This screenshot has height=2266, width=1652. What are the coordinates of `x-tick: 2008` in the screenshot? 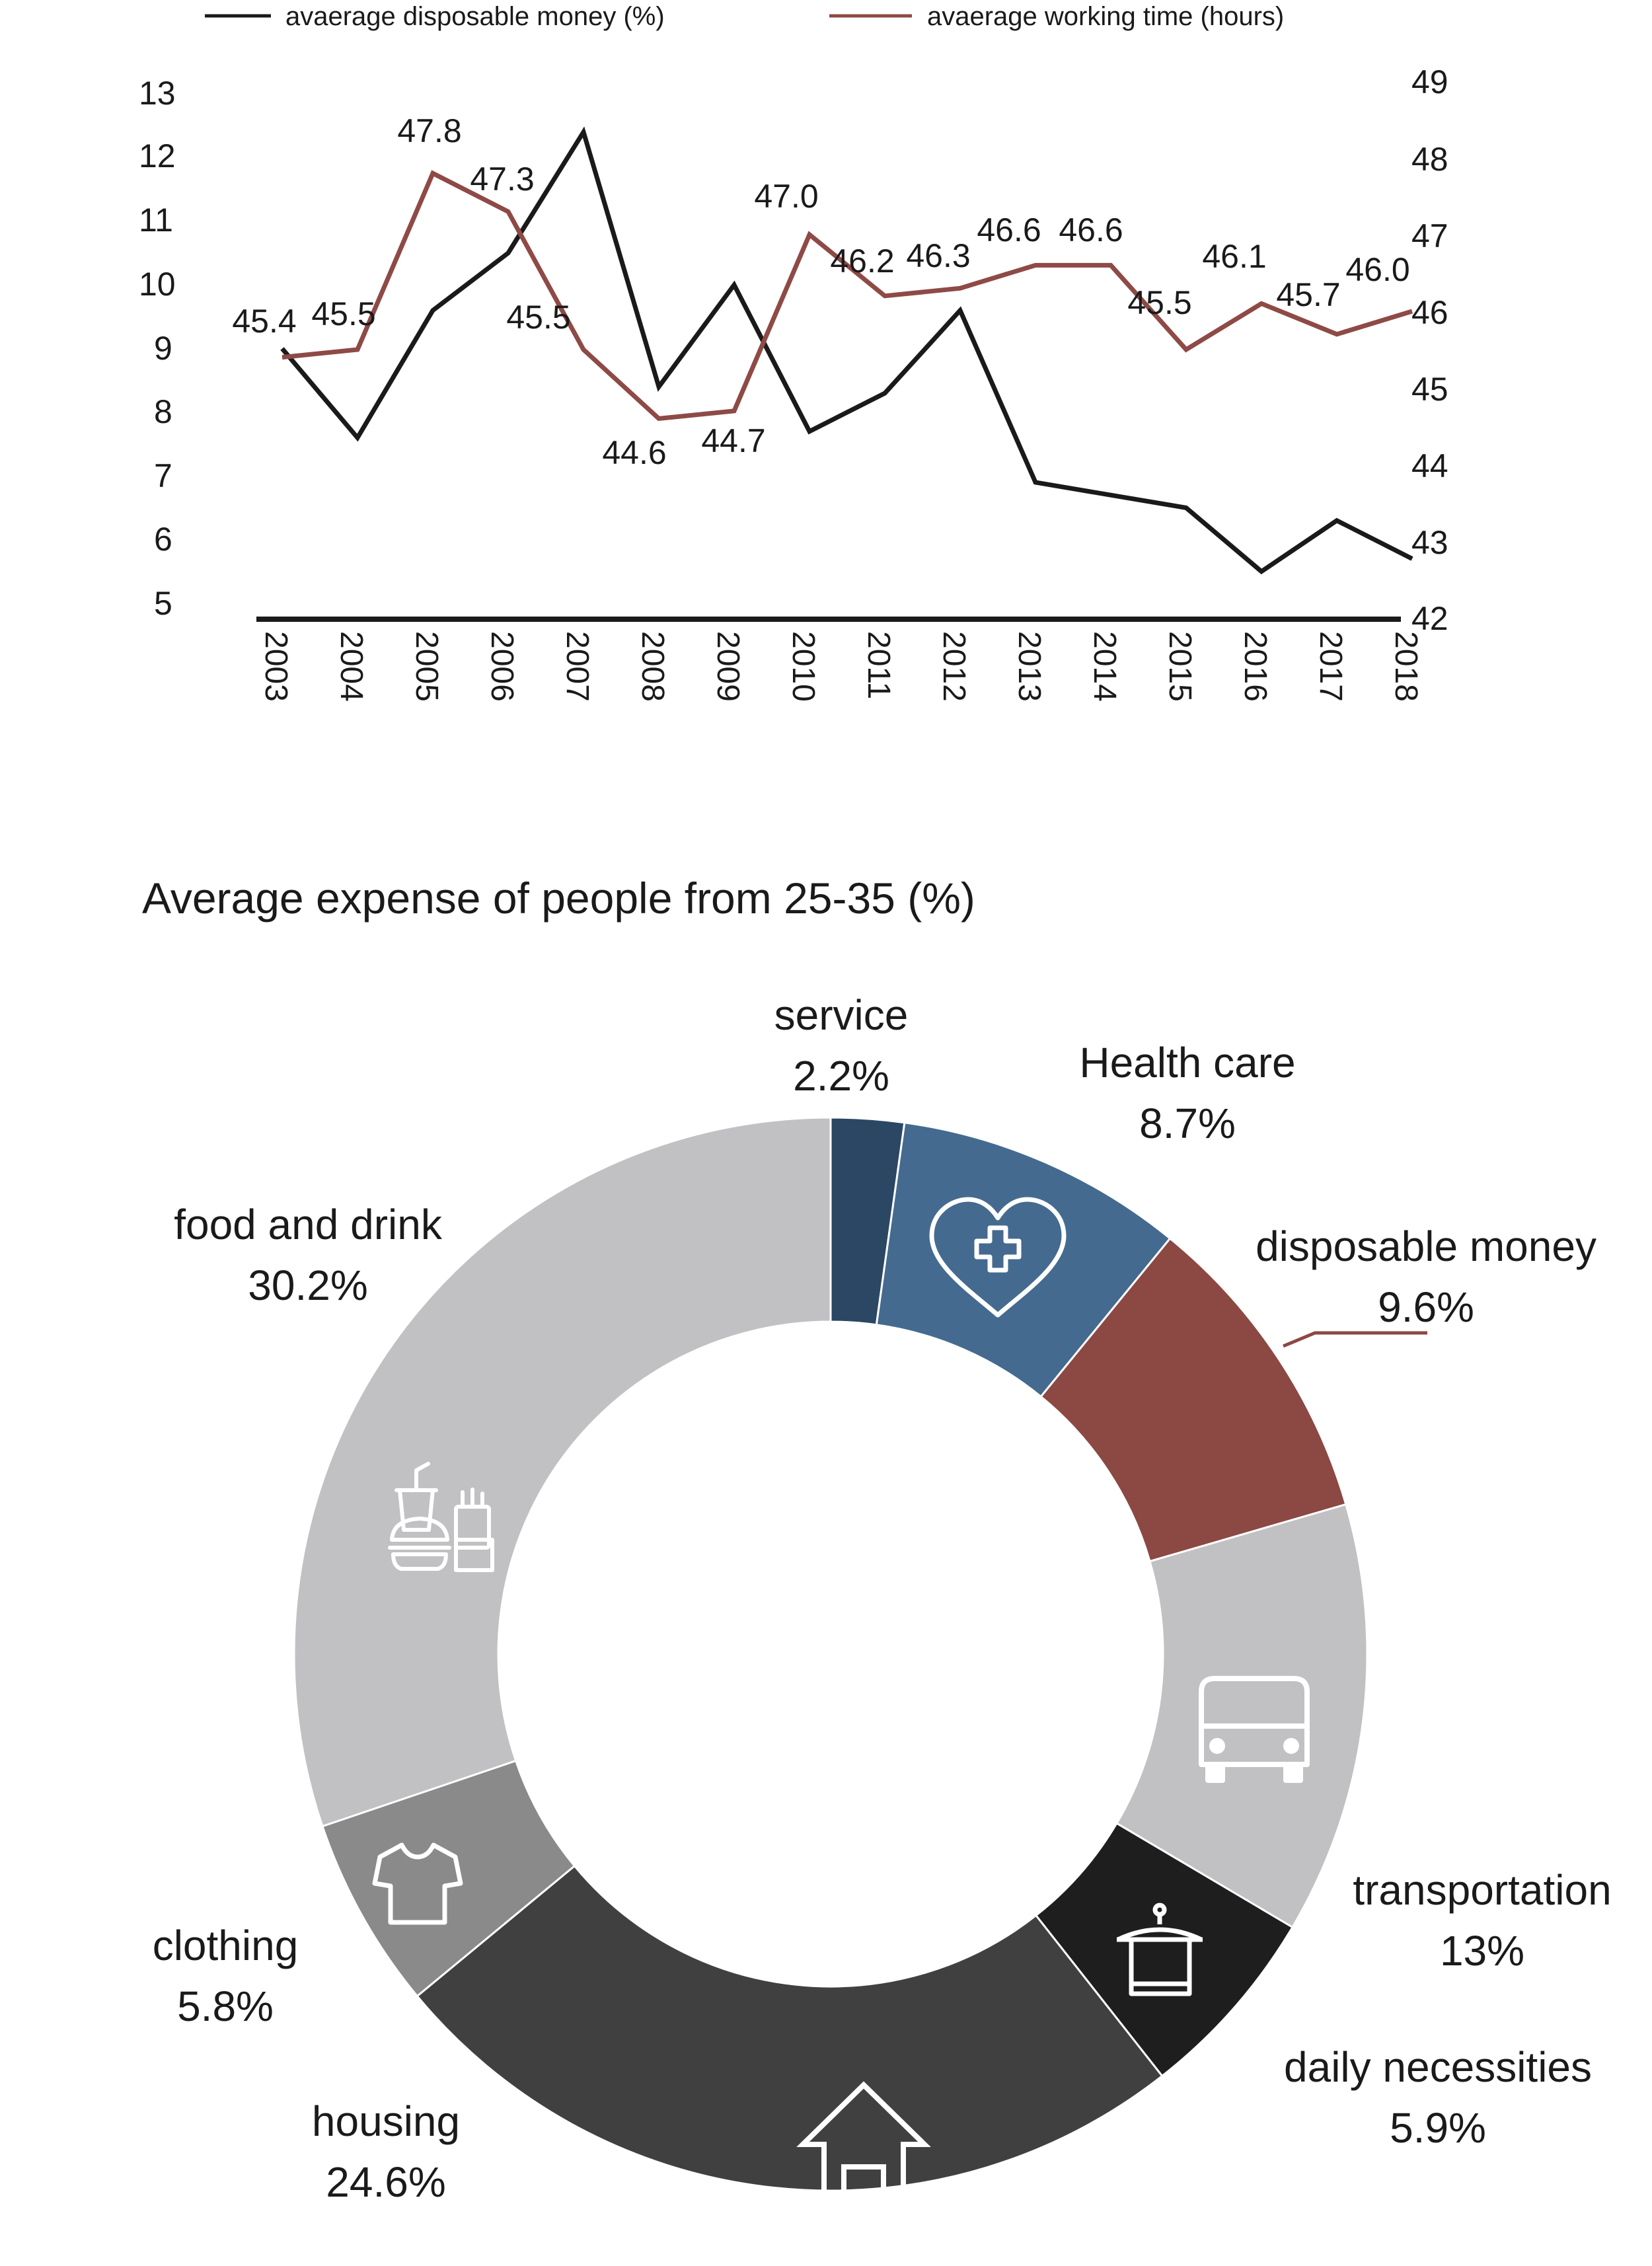 It's located at (653, 666).